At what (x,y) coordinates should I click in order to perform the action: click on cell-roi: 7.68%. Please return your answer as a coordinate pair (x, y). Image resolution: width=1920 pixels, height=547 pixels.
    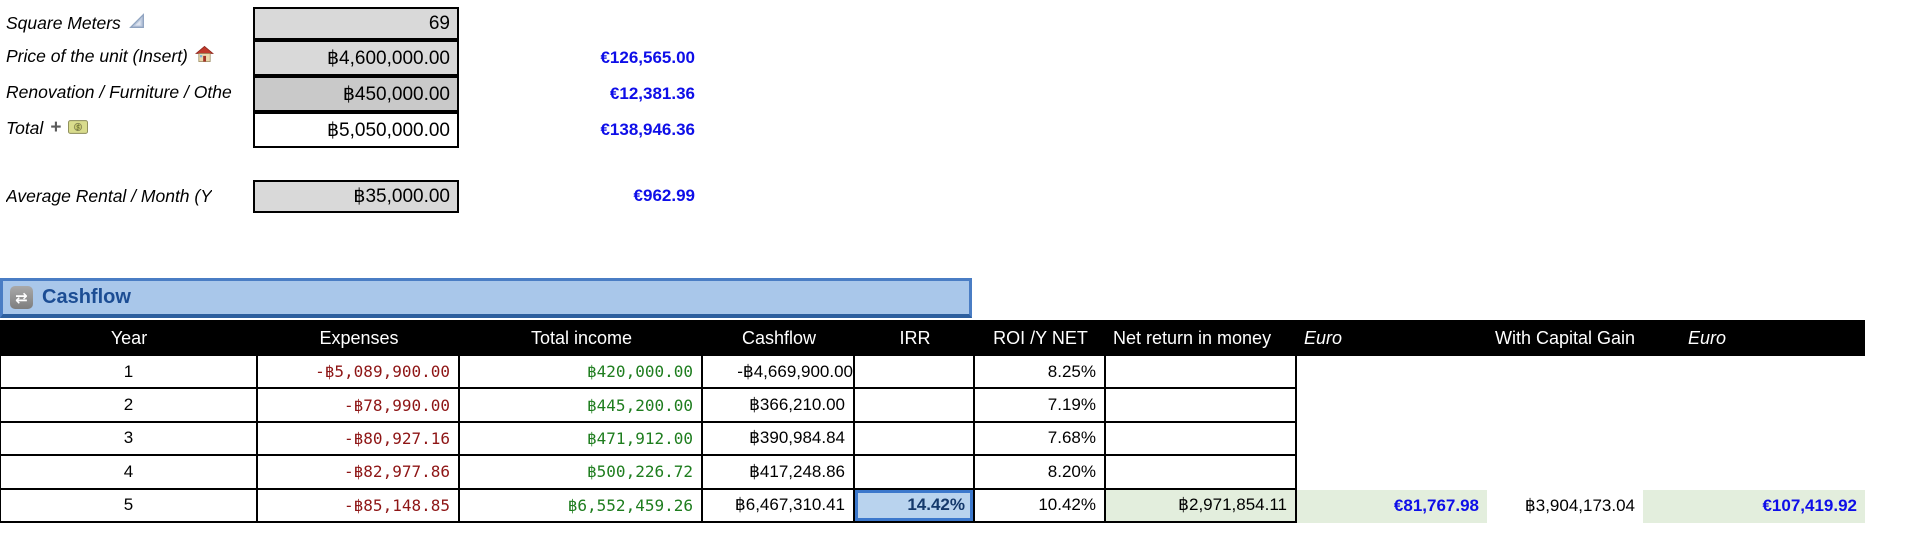
    Looking at the image, I should click on (1040, 439).